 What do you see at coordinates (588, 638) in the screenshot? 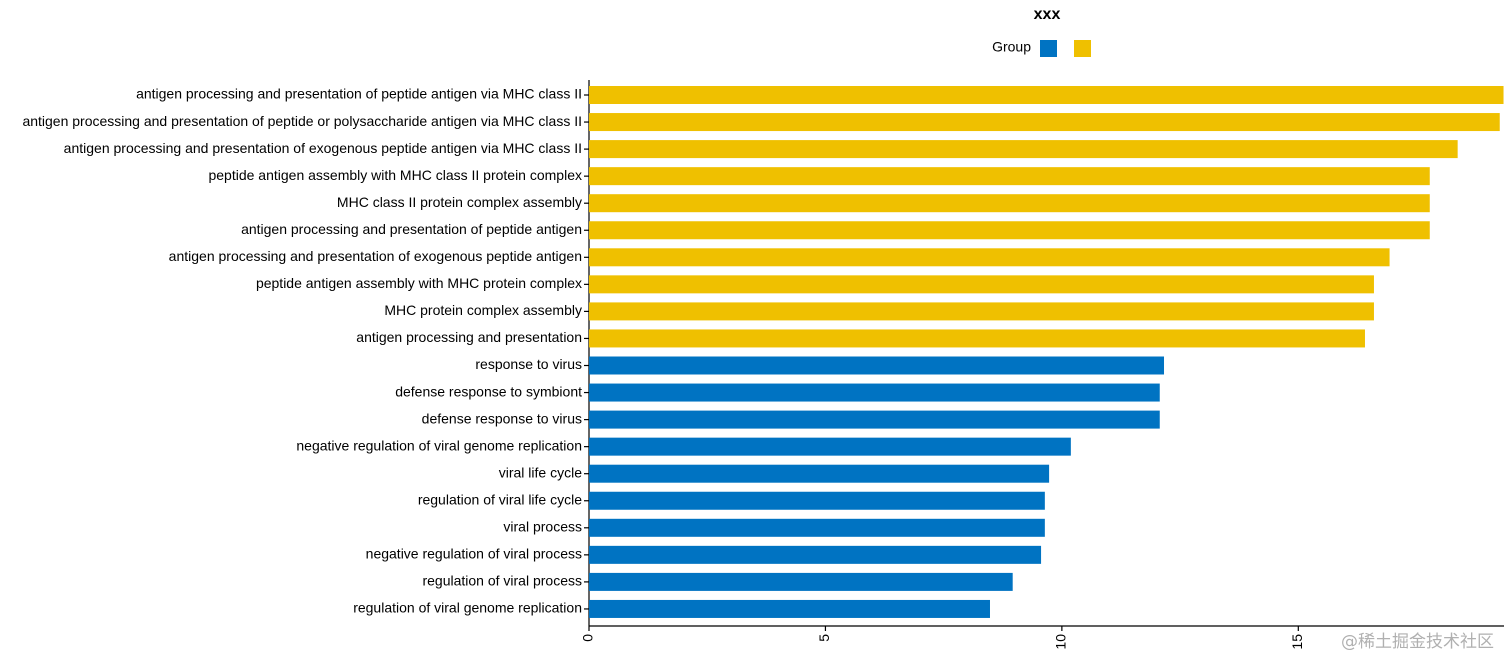
I see `x-tick-label: 0` at bounding box center [588, 638].